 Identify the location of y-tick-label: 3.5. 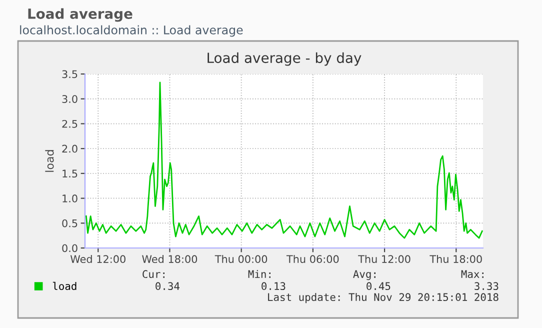
(70, 74).